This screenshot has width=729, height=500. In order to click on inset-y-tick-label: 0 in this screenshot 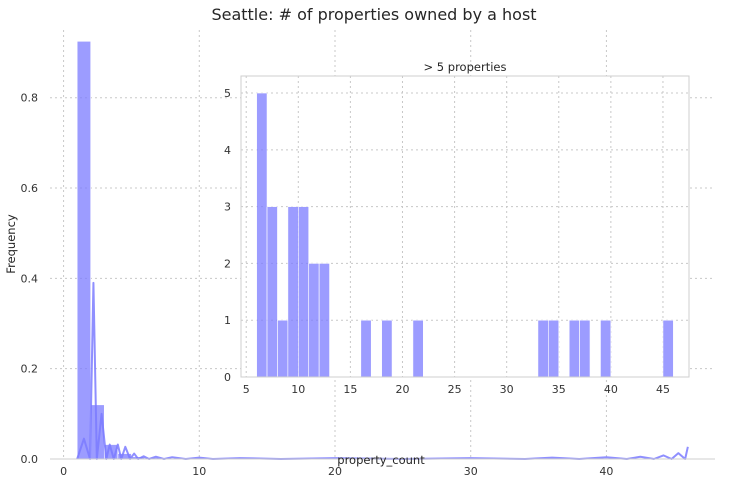, I will do `click(227, 377)`.